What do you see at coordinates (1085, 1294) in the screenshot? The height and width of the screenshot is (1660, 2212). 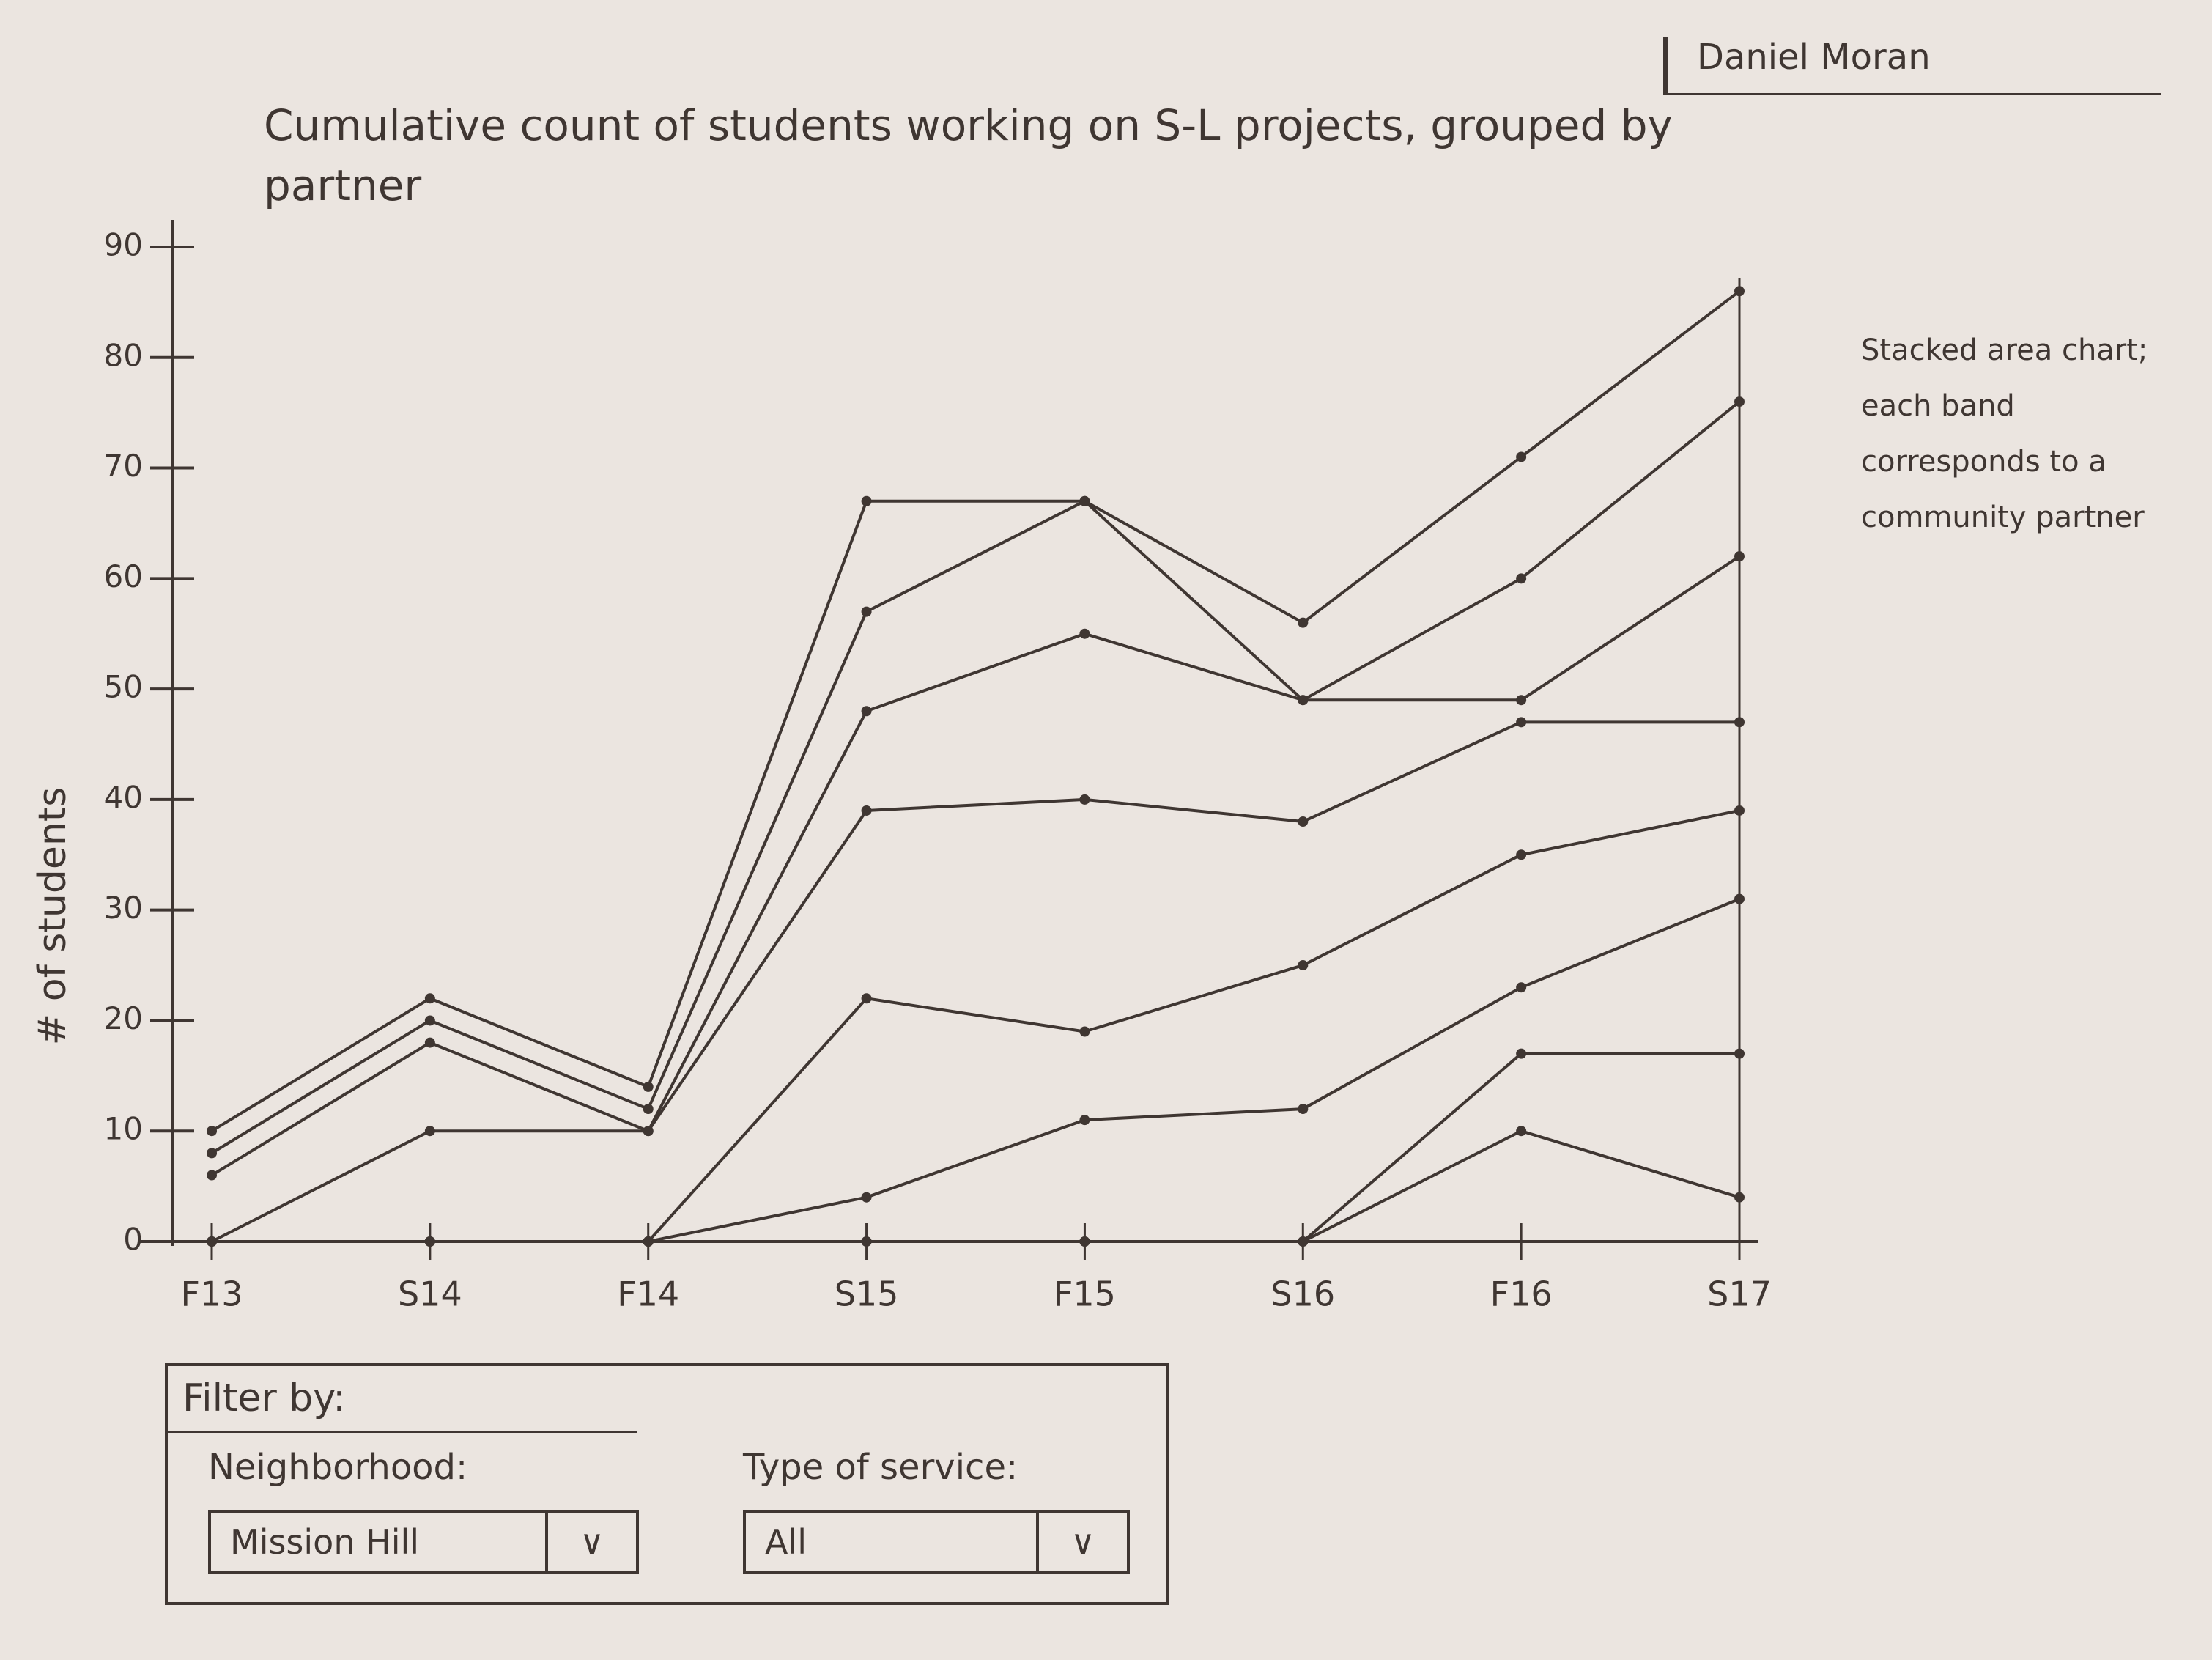 I see `x-tick-label: F15` at bounding box center [1085, 1294].